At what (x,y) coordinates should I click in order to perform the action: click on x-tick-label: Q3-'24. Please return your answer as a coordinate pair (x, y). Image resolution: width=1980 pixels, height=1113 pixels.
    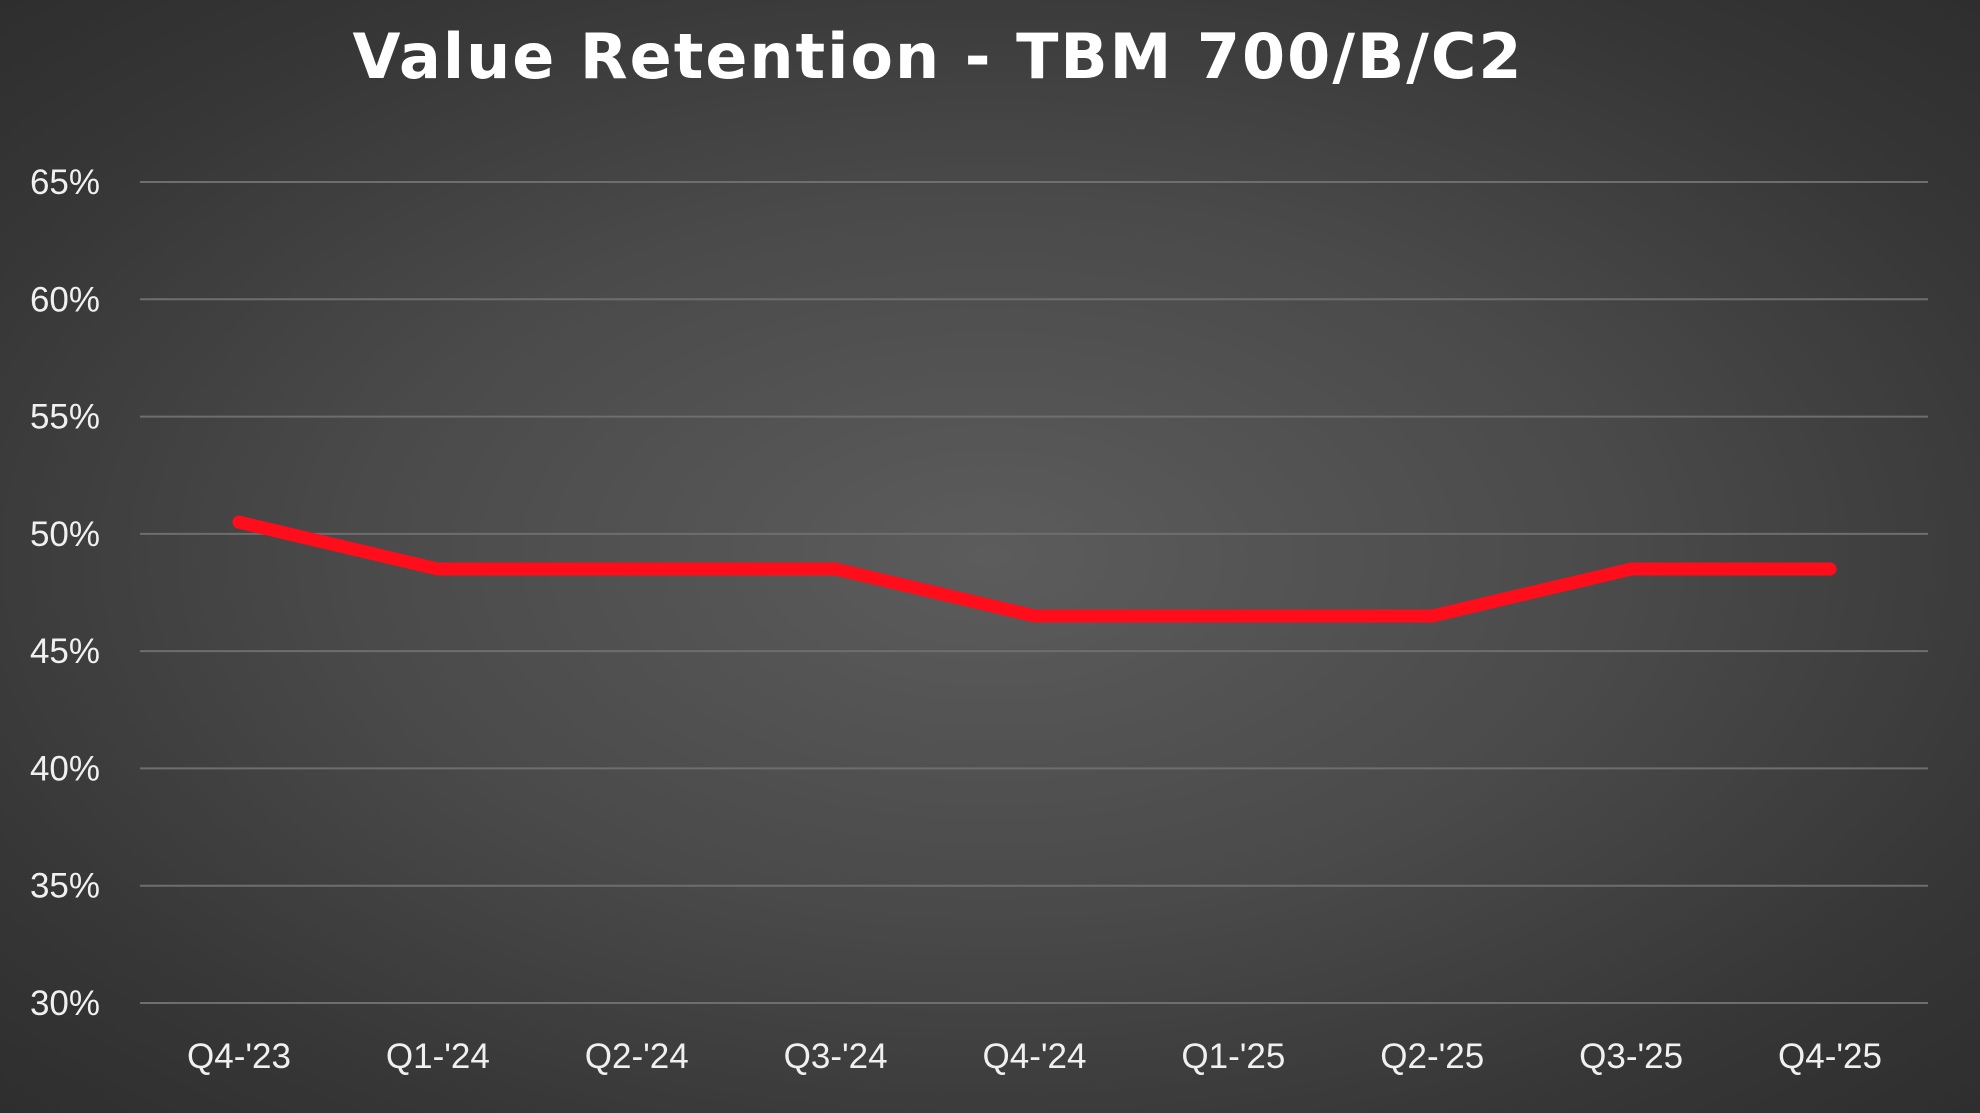
    Looking at the image, I should click on (836, 1056).